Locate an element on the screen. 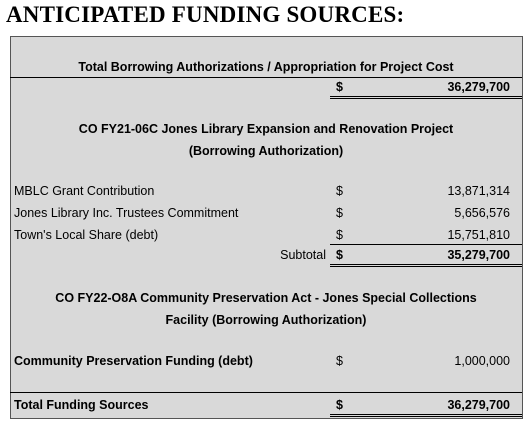  item-label: MBLC Grant Contribution is located at coordinates (84, 191).